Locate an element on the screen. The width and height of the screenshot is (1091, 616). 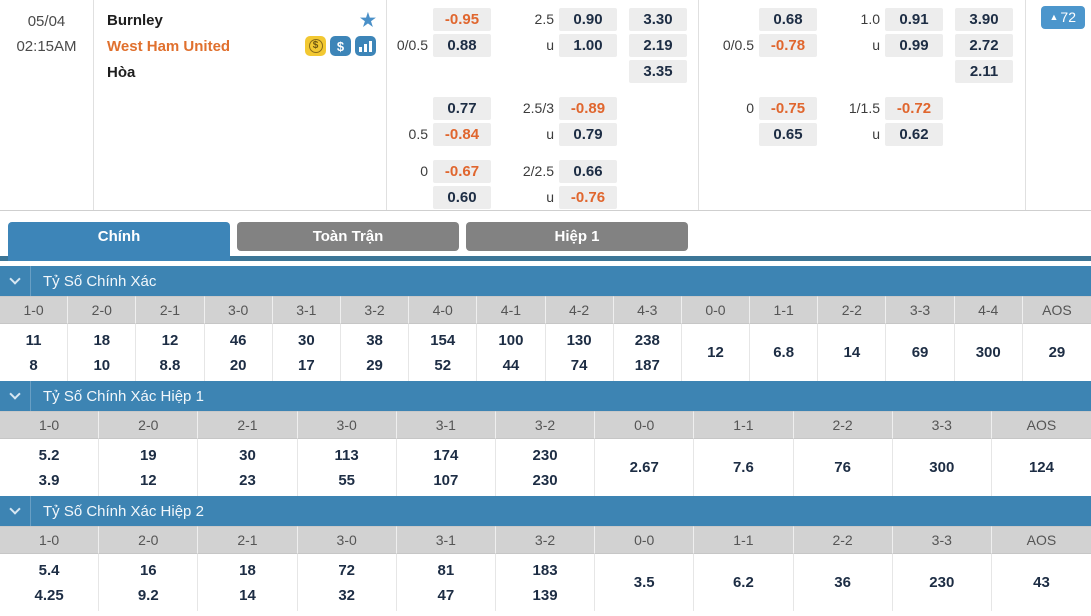
score-odds-value: 11 is located at coordinates (33, 340).